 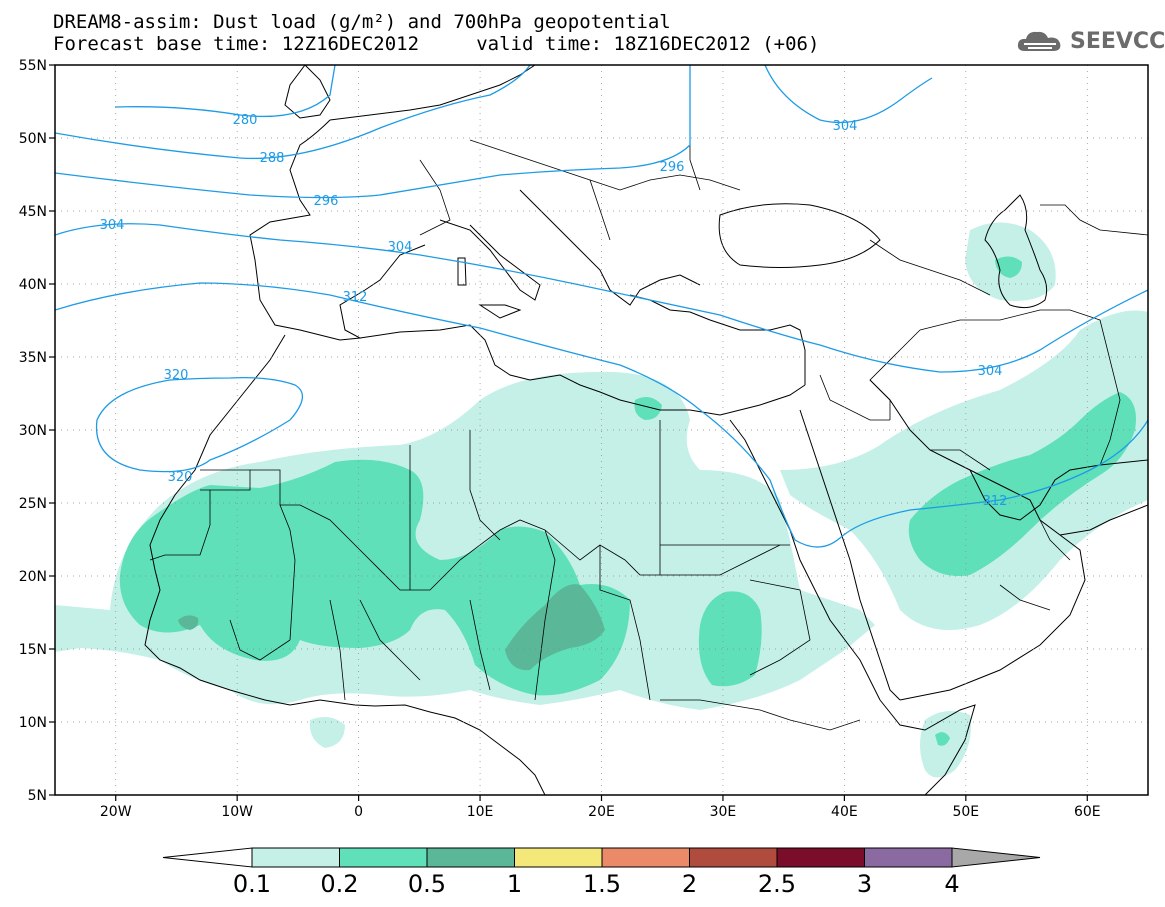 What do you see at coordinates (339, 884) in the screenshot?
I see `colorbar-label: 0.2` at bounding box center [339, 884].